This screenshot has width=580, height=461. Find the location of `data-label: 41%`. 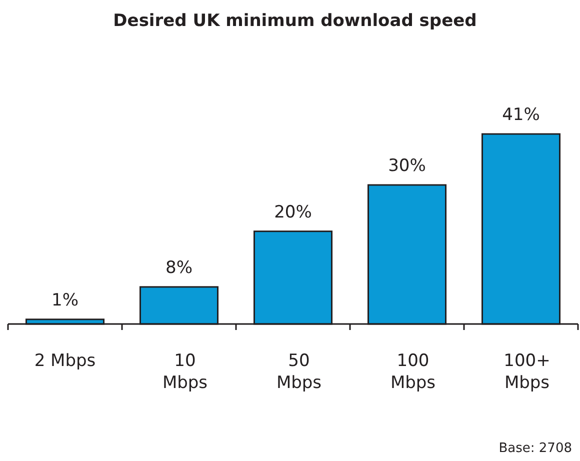

data-label: 41% is located at coordinates (521, 115).